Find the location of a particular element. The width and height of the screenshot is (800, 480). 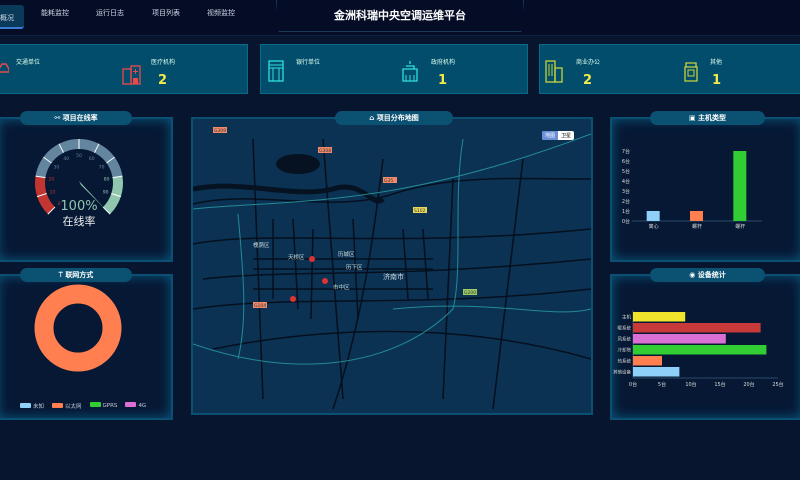

legend-item: 未知 is located at coordinates (32, 406).